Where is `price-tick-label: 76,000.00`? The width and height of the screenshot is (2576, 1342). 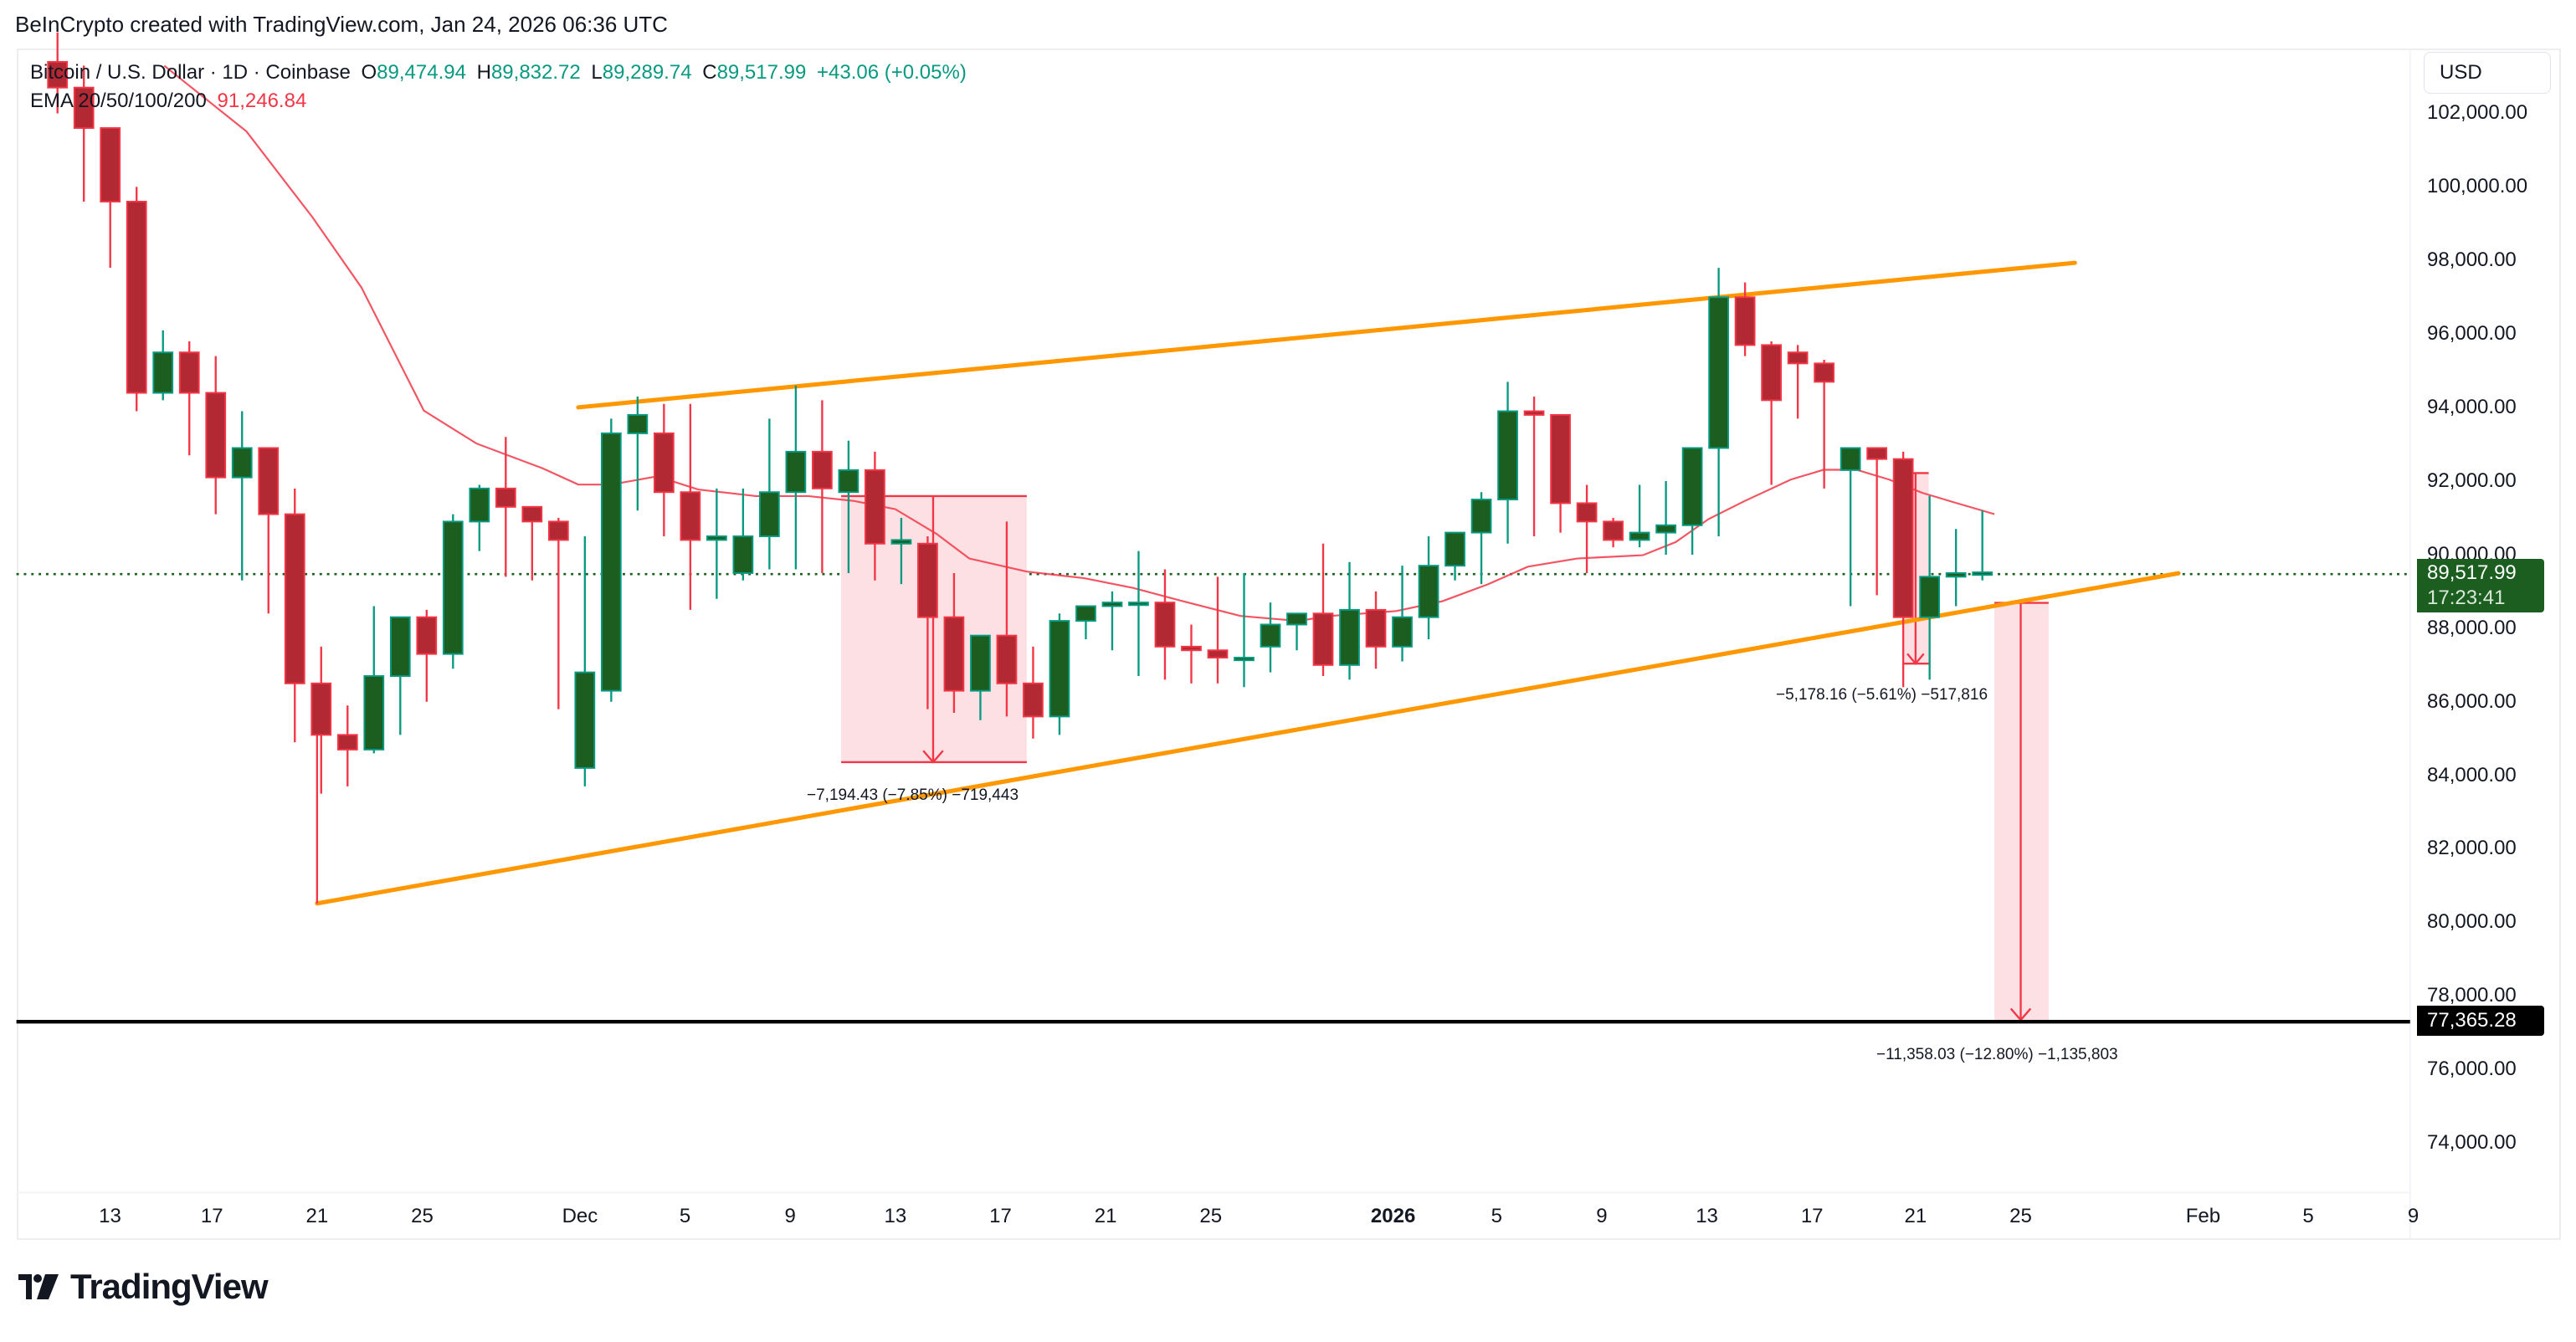
price-tick-label: 76,000.00 is located at coordinates (2472, 1069).